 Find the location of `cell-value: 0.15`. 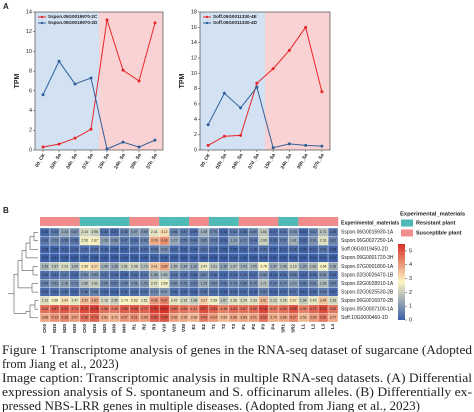

cell-value: 0.15 is located at coordinates (313, 249).